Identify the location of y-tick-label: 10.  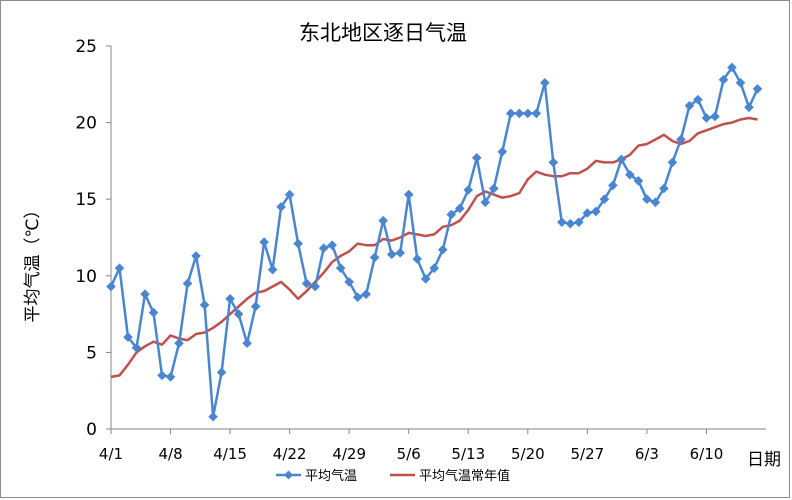
(86, 277).